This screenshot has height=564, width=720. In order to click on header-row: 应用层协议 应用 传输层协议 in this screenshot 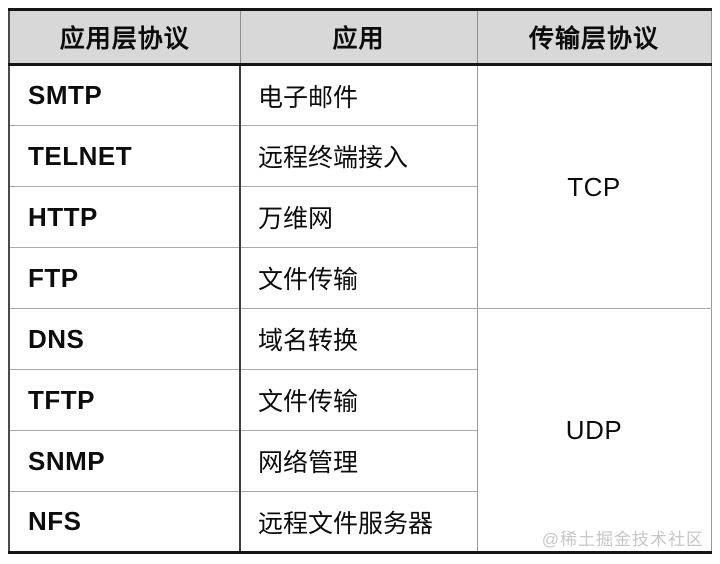, I will do `click(360, 37)`.